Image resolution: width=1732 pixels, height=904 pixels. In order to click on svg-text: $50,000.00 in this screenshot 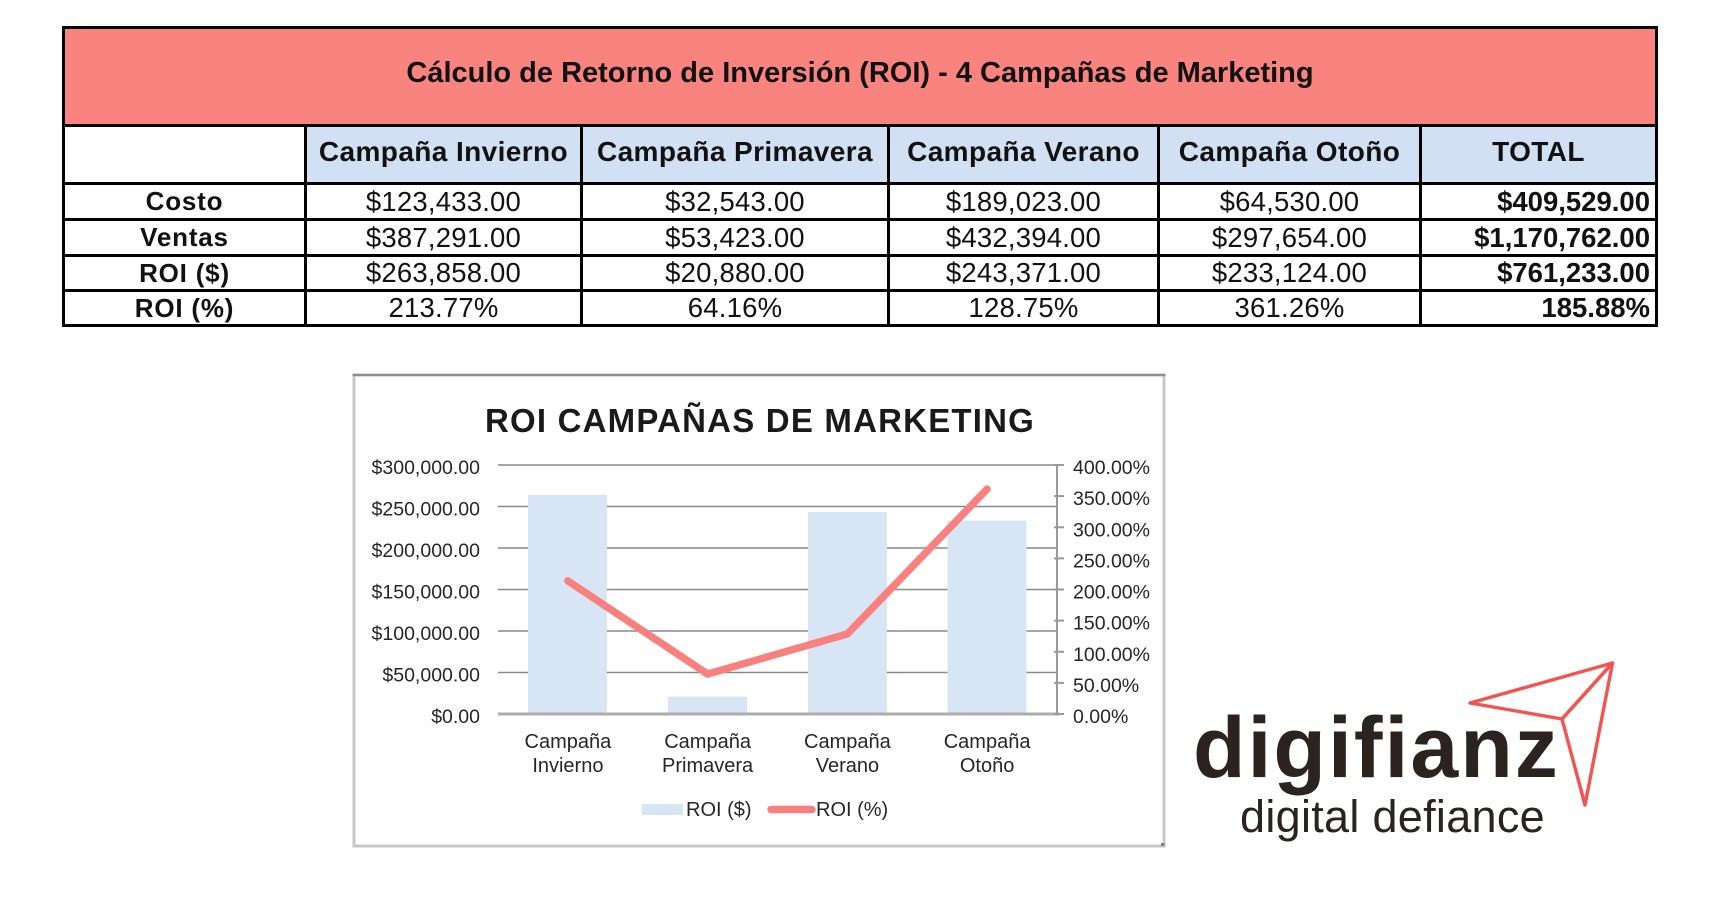, I will do `click(431, 676)`.